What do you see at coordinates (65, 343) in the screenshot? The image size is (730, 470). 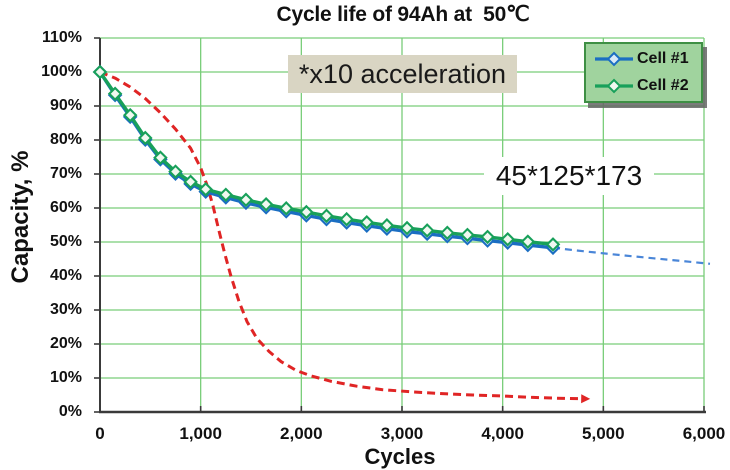 I see `y-tick-label: 20%` at bounding box center [65, 343].